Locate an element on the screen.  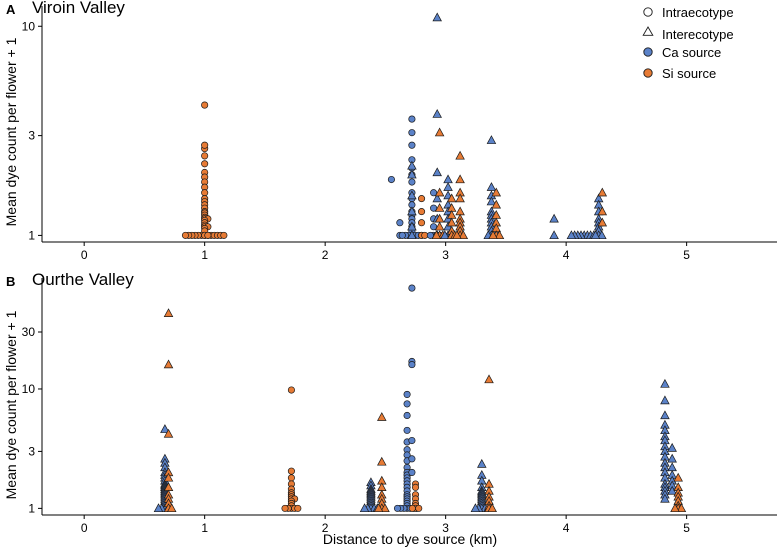
panel-a-y-tick-label: 1 is located at coordinates (31, 235).